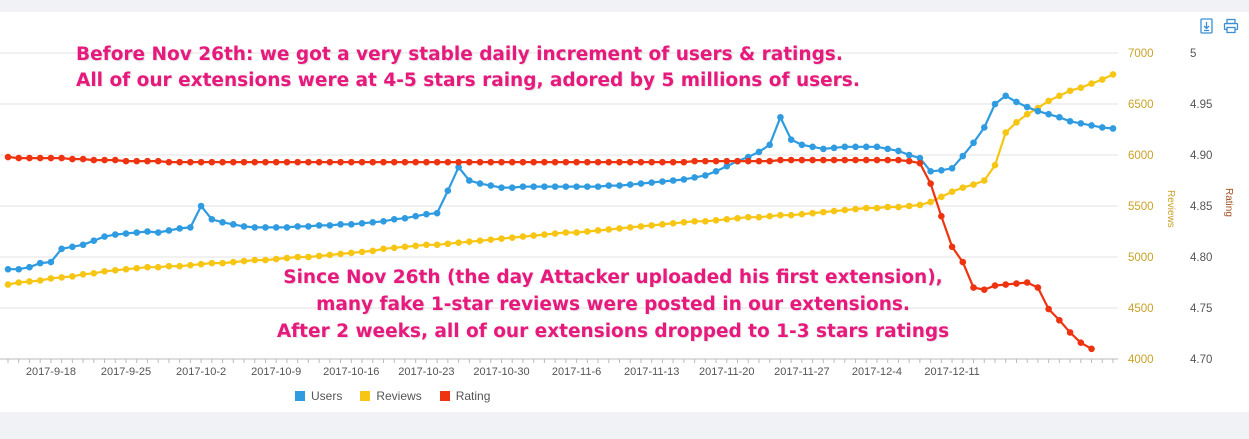  I want to click on print-icon, so click(1231, 26).